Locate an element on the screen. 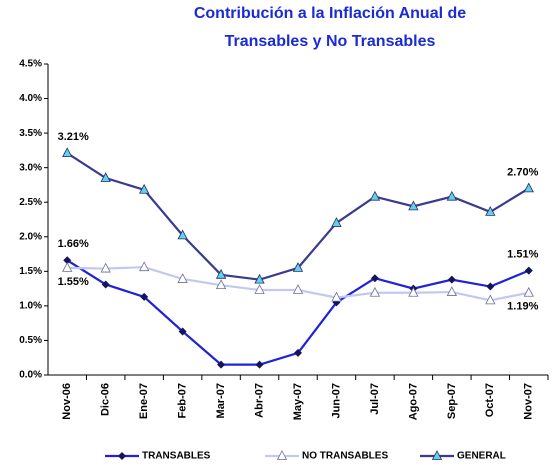 Image resolution: width=558 pixels, height=467 pixels. x-tick-label: Ene-07 is located at coordinates (144, 401).